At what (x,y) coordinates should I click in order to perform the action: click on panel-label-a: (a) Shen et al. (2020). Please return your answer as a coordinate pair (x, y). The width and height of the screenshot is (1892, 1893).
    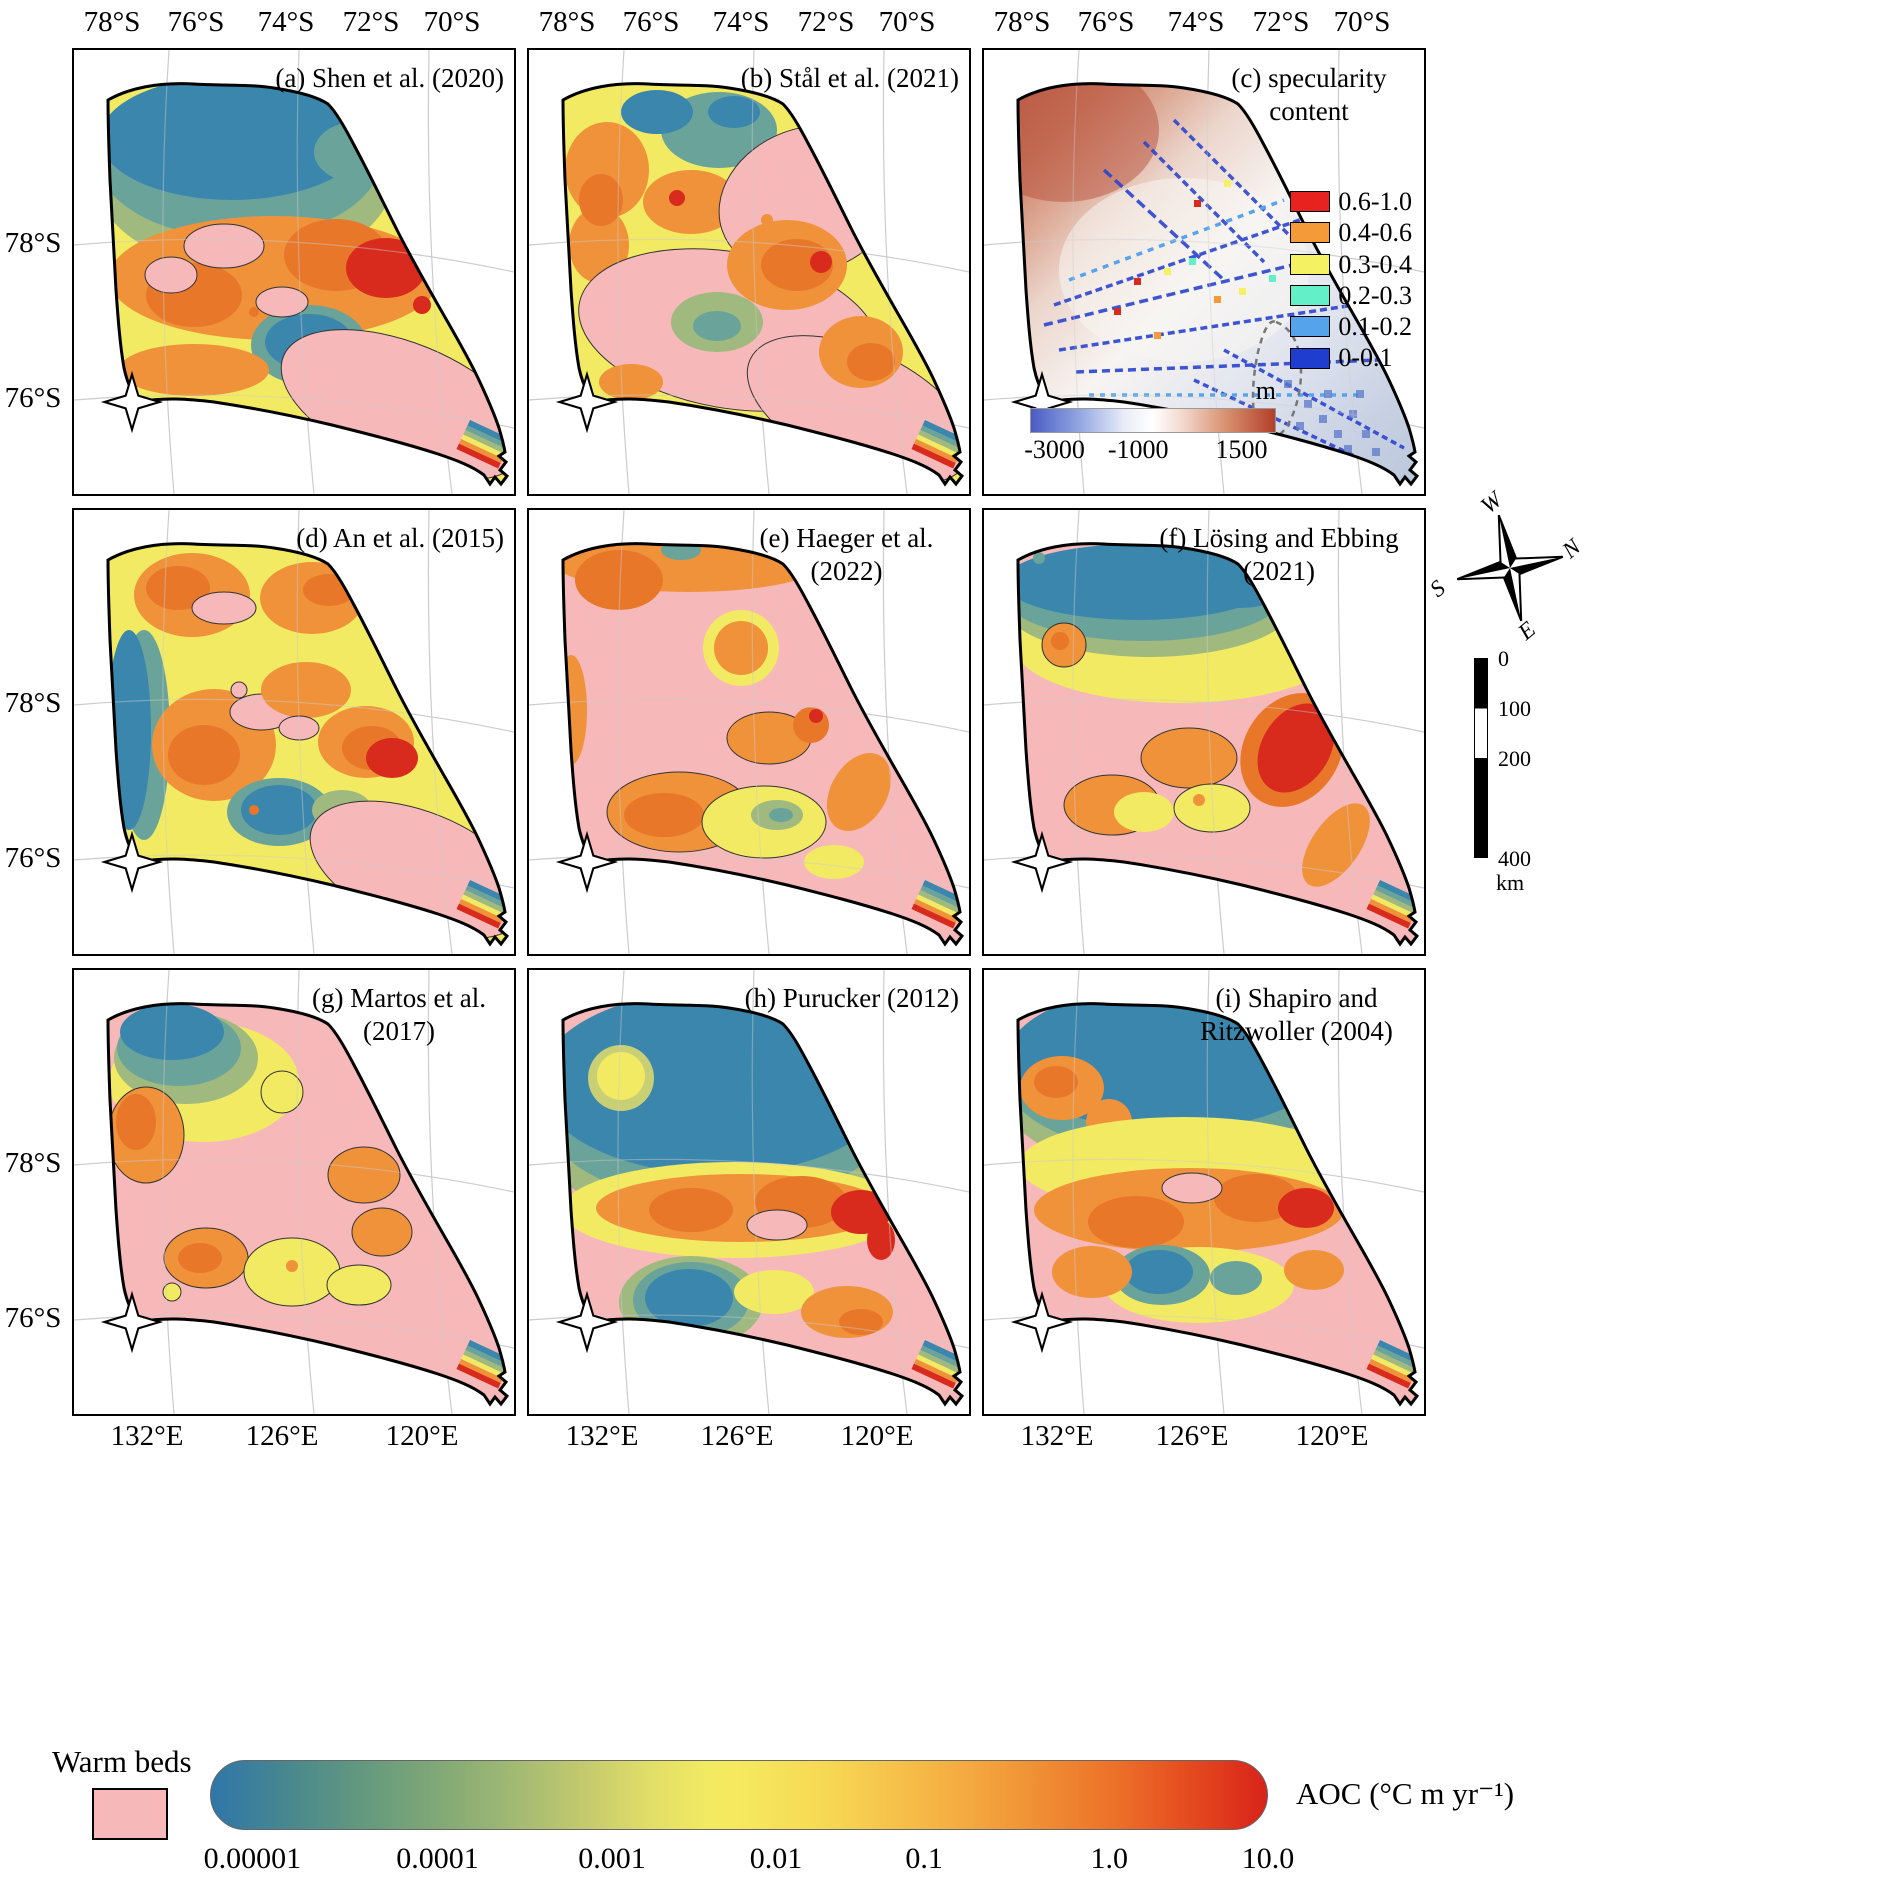
    Looking at the image, I should click on (389, 78).